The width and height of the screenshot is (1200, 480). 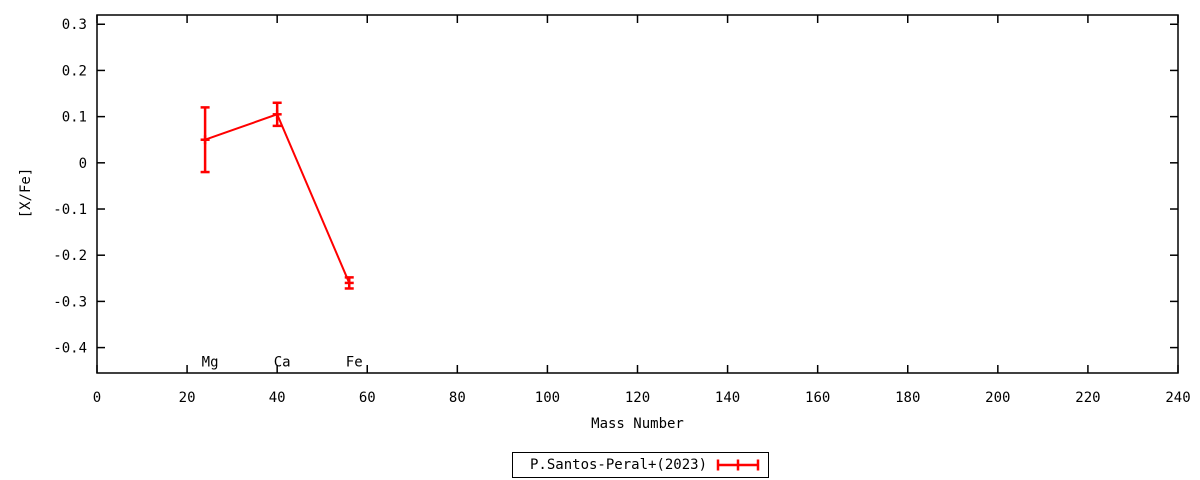 What do you see at coordinates (1177, 398) in the screenshot?
I see `x-tick-label: 240` at bounding box center [1177, 398].